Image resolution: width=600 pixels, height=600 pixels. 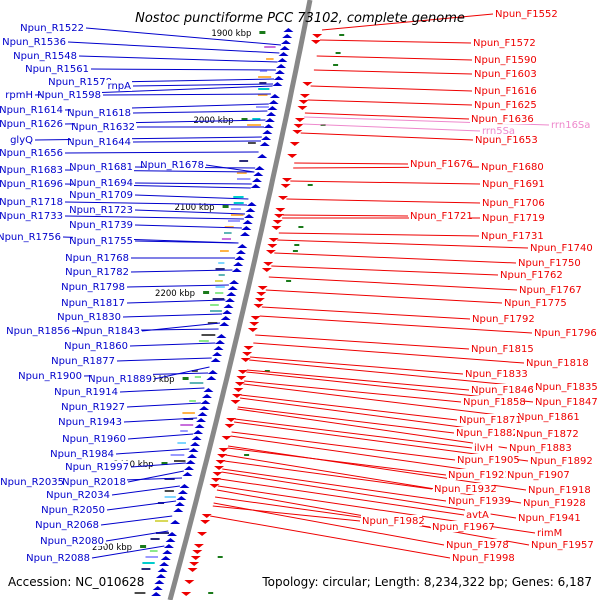 I want to click on forward-gene-label: Npun_F1750, so click(x=549, y=263).